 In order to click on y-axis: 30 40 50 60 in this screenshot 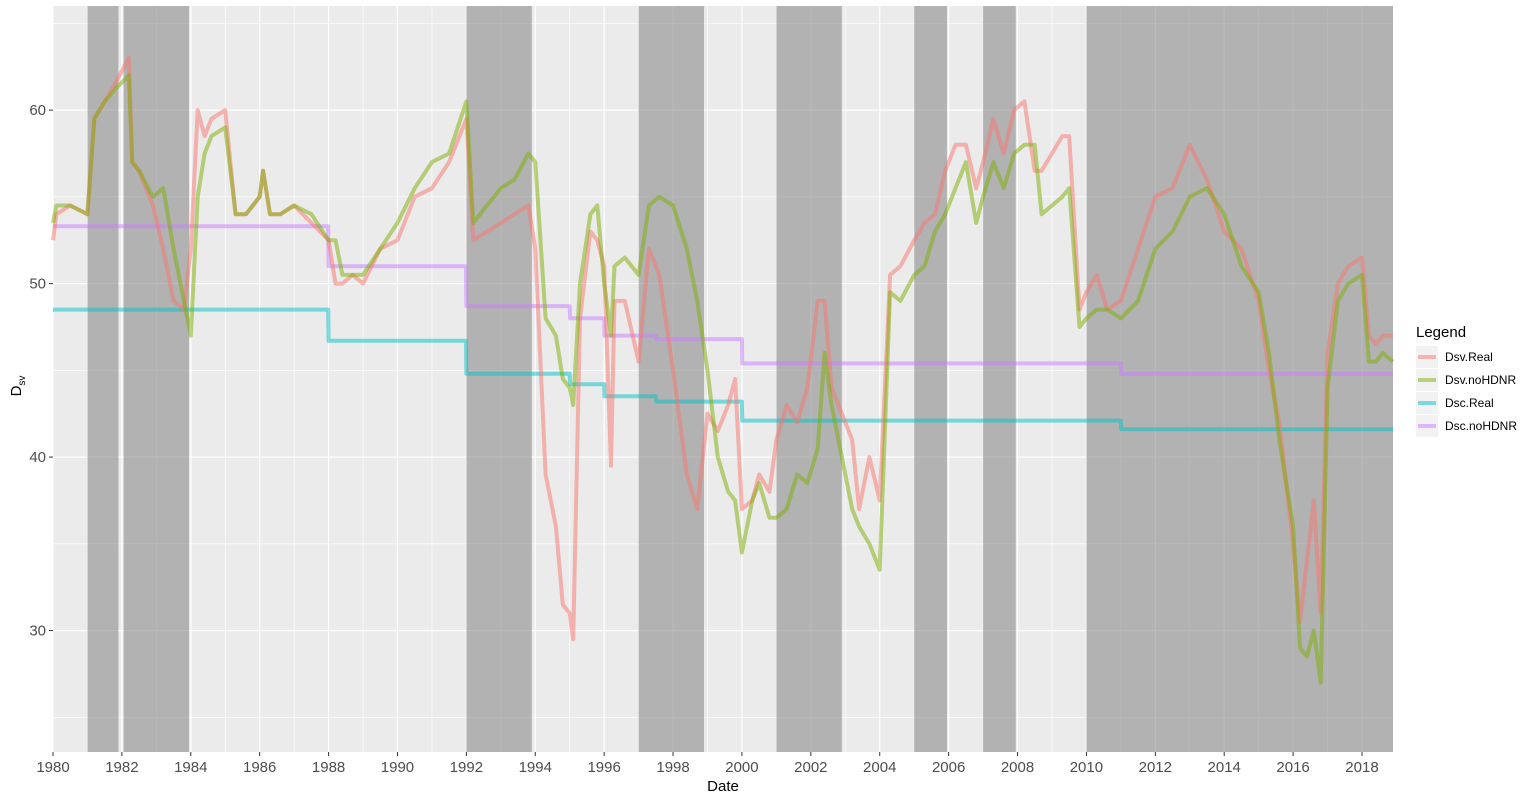, I will do `click(41, 371)`.